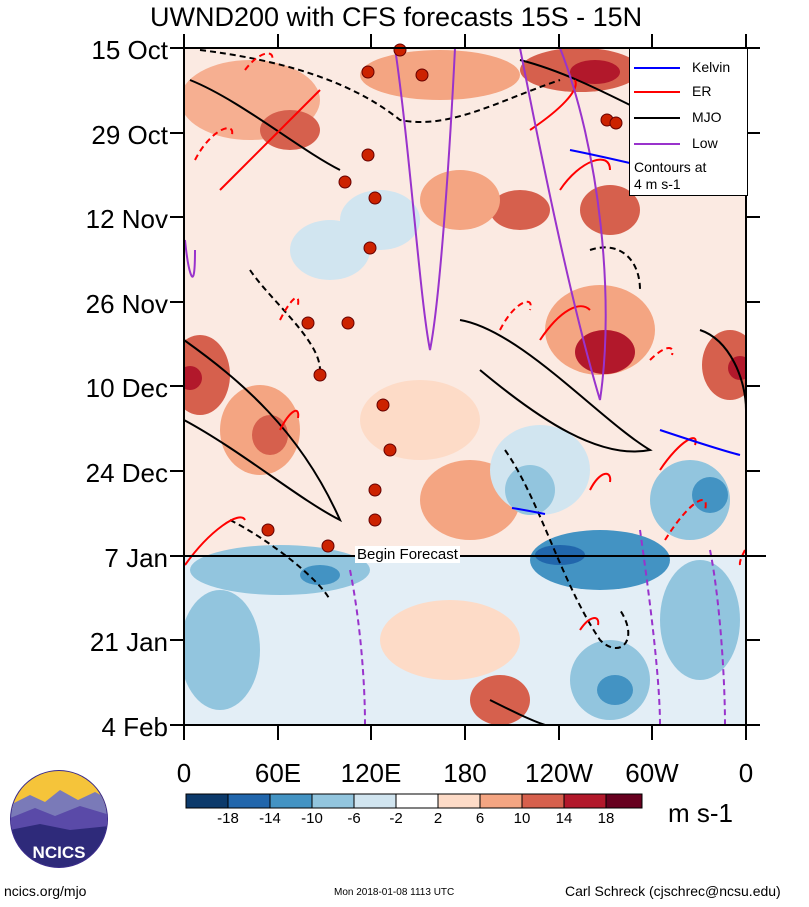  I want to click on x-tick-label: 60E, so click(278, 773).